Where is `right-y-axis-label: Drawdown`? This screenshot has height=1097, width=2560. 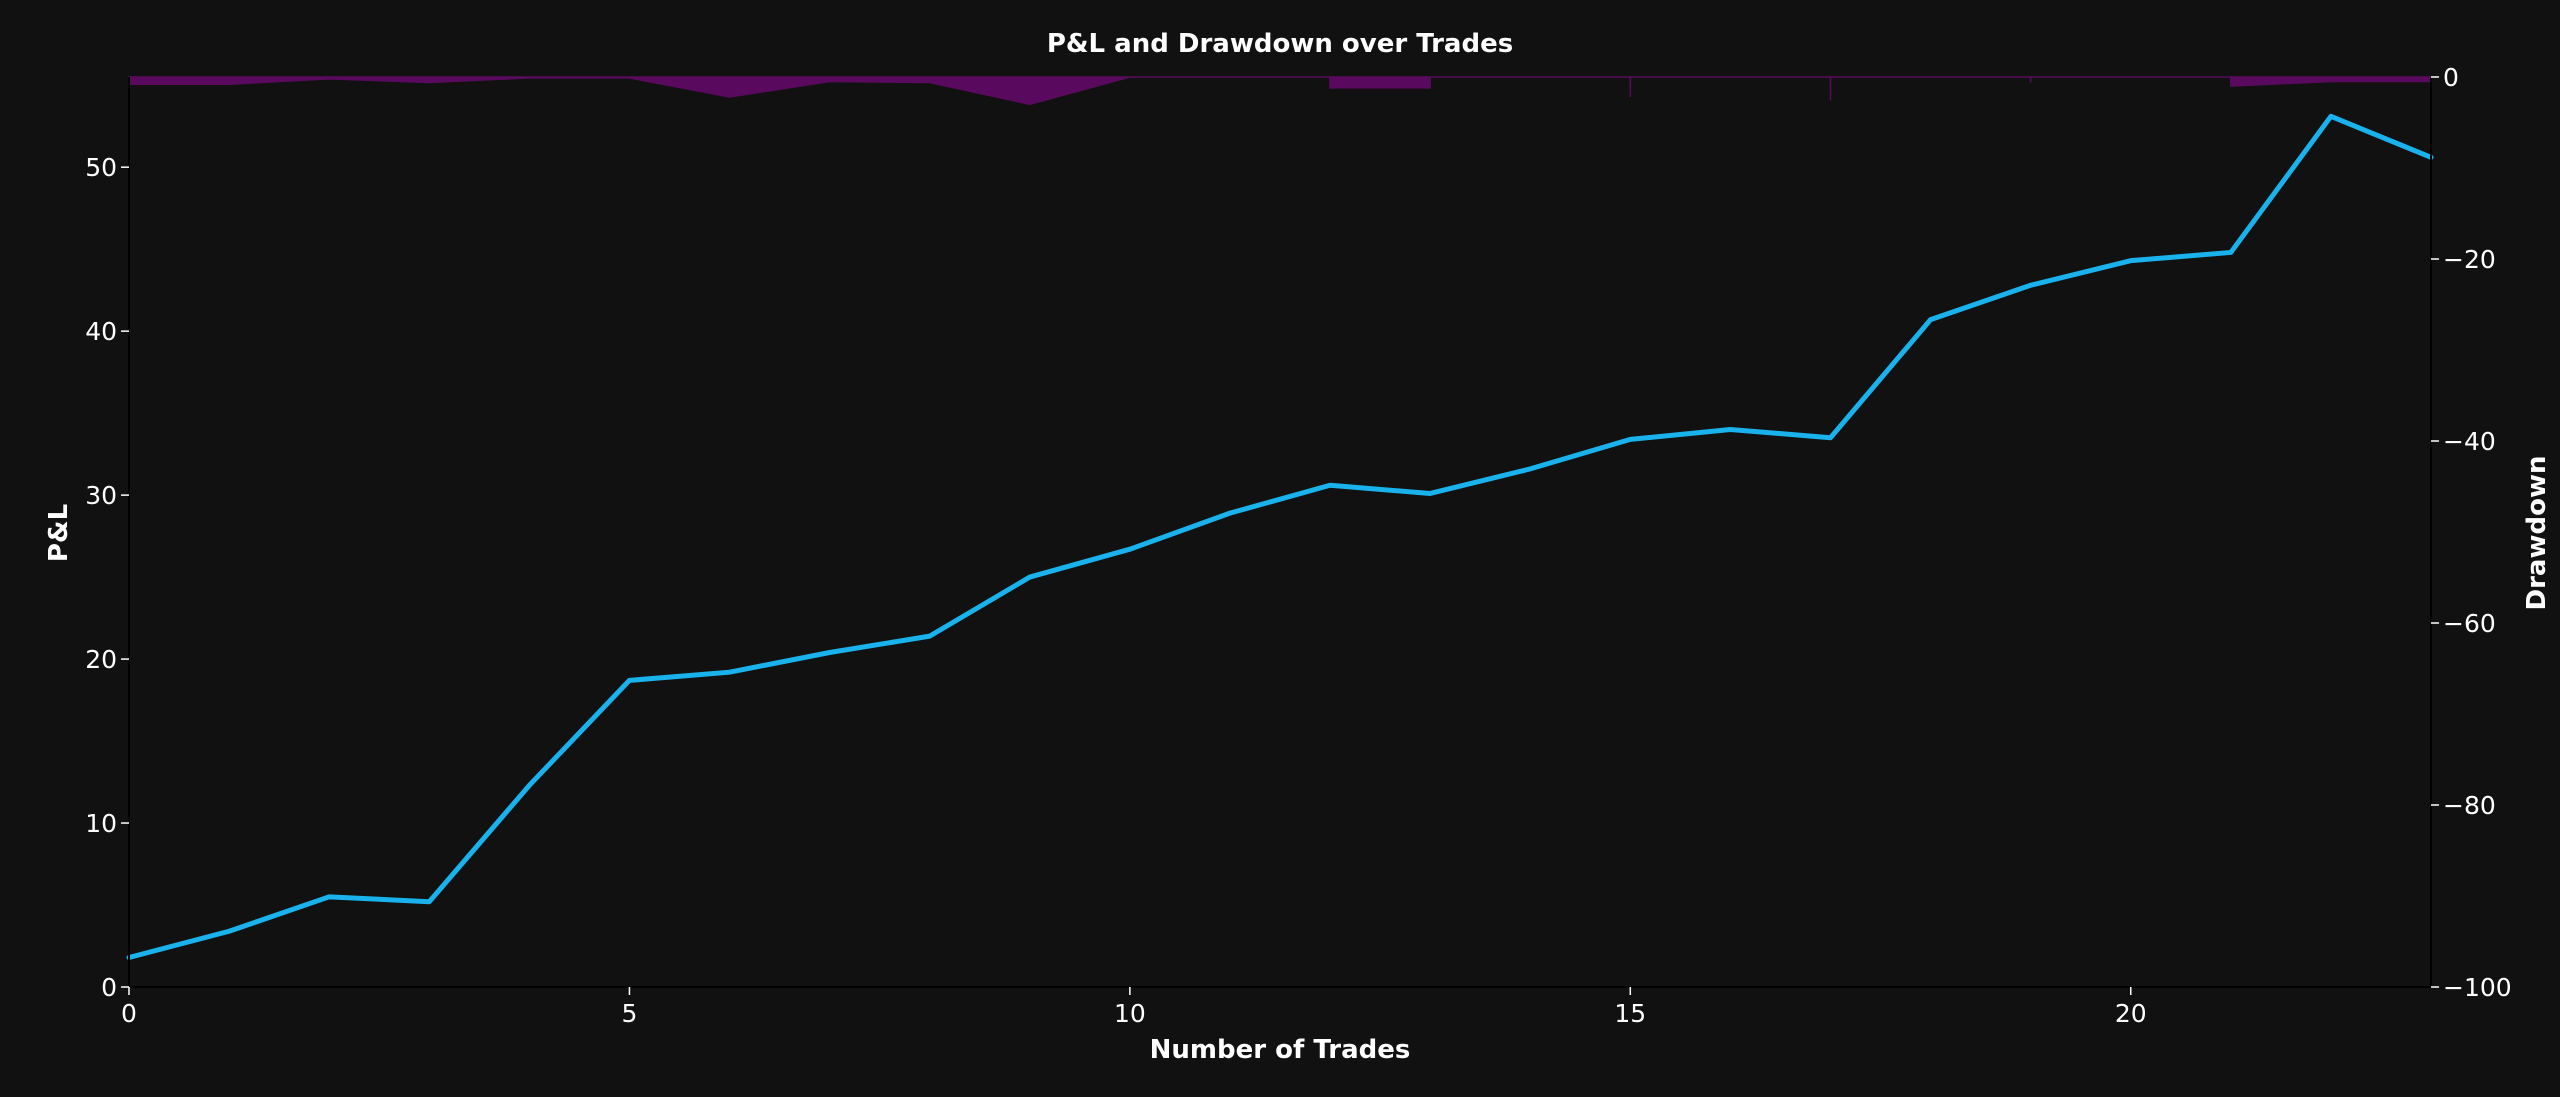
right-y-axis-label: Drawdown is located at coordinates (2537, 533).